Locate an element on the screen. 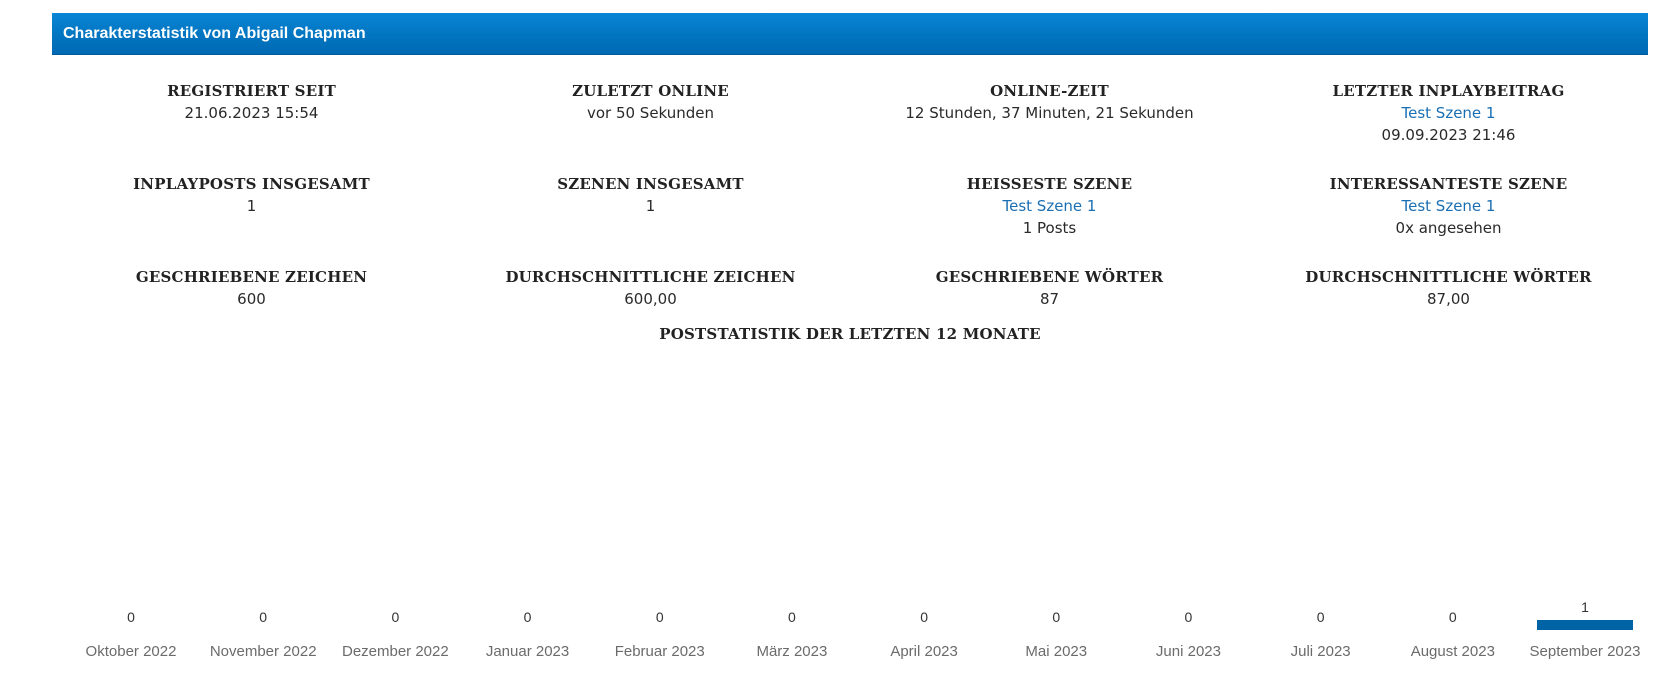 The height and width of the screenshot is (679, 1680). stat-value: 1 Posts is located at coordinates (1049, 228).